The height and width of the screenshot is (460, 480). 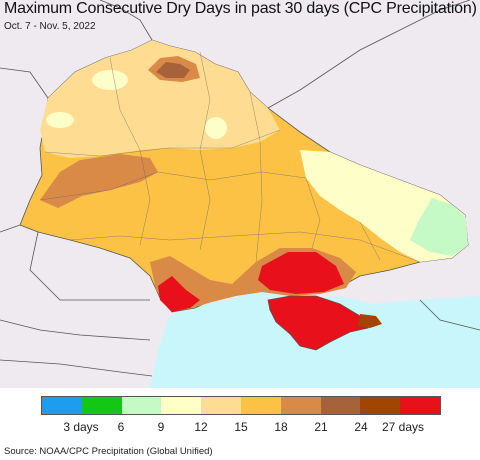 I want to click on legend-tick-label: 27 days, so click(x=403, y=427).